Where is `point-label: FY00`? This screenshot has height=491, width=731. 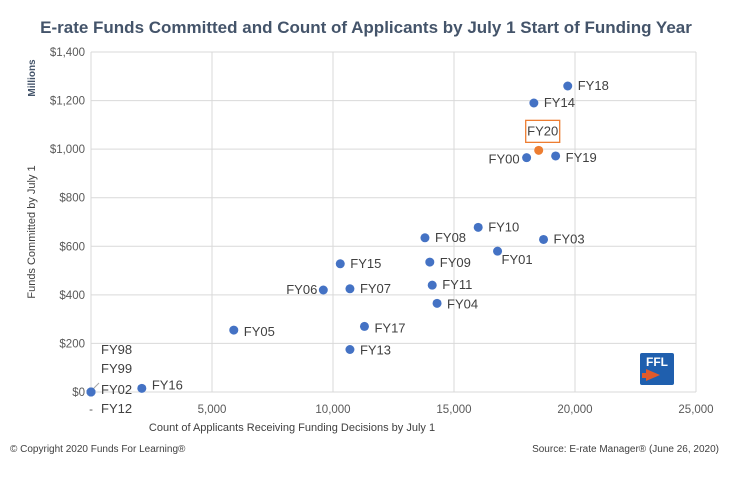
point-label: FY00 is located at coordinates (504, 159).